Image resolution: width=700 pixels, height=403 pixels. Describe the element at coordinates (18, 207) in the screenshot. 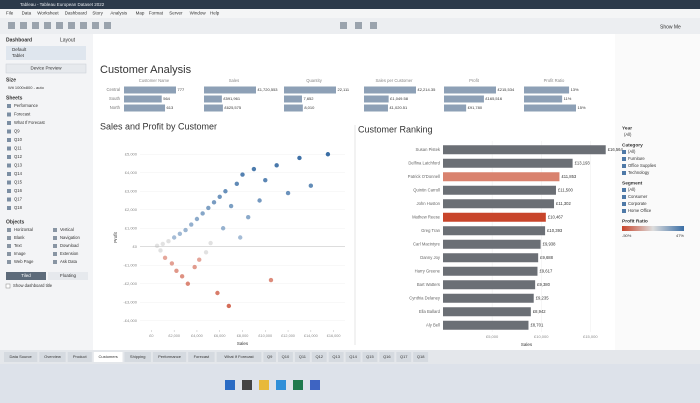

I see `sheet-item: Q18` at that location.